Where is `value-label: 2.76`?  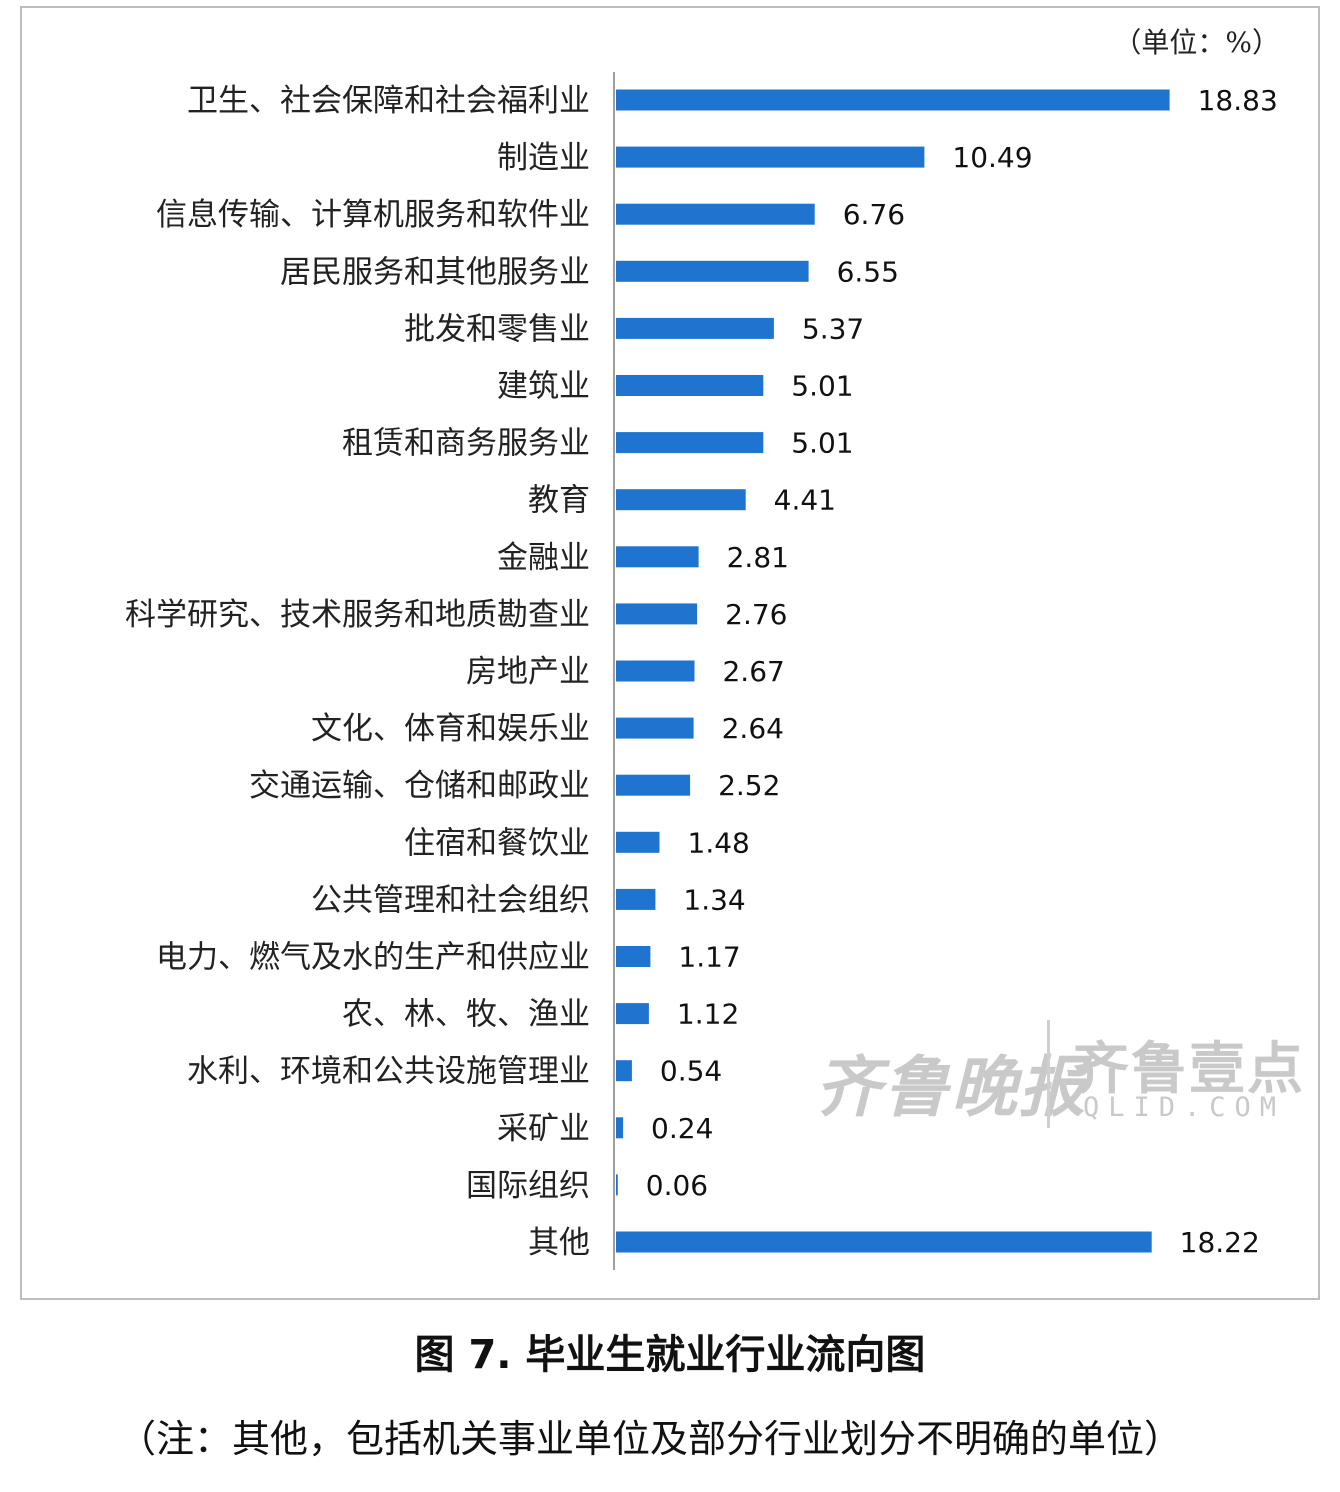
value-label: 2.76 is located at coordinates (756, 614).